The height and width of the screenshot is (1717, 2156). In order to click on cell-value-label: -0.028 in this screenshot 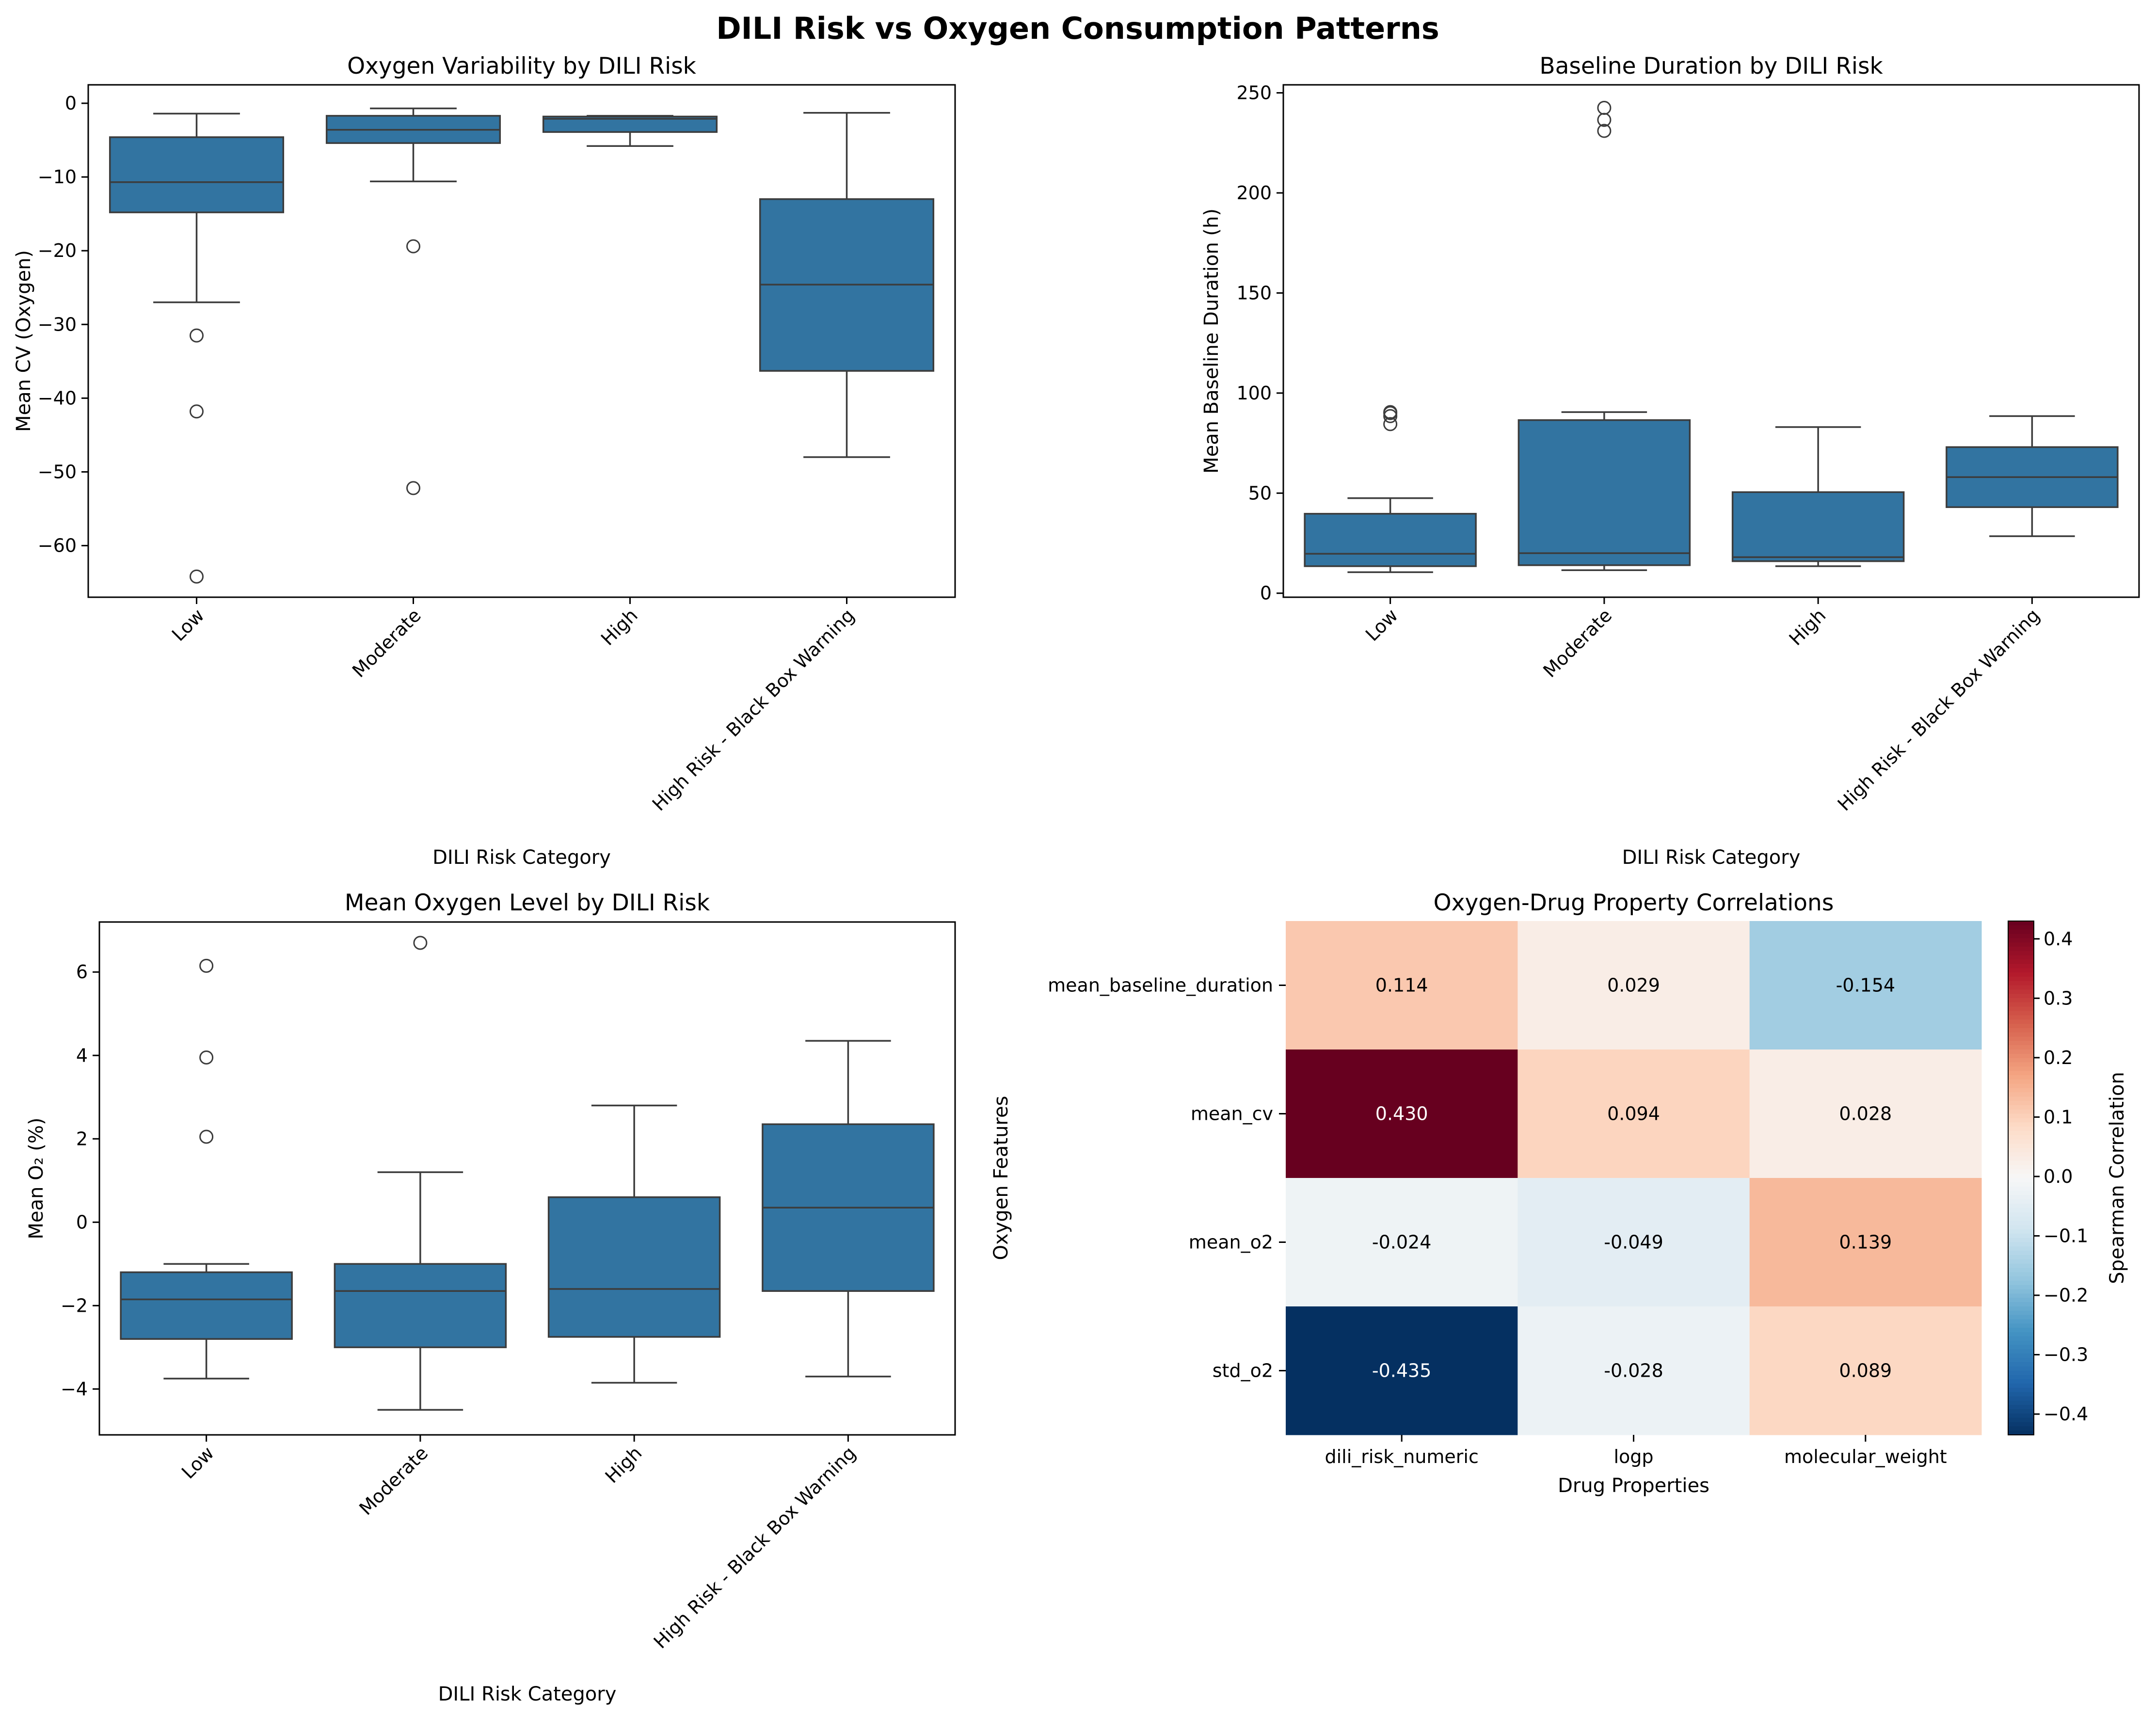, I will do `click(1634, 1371)`.